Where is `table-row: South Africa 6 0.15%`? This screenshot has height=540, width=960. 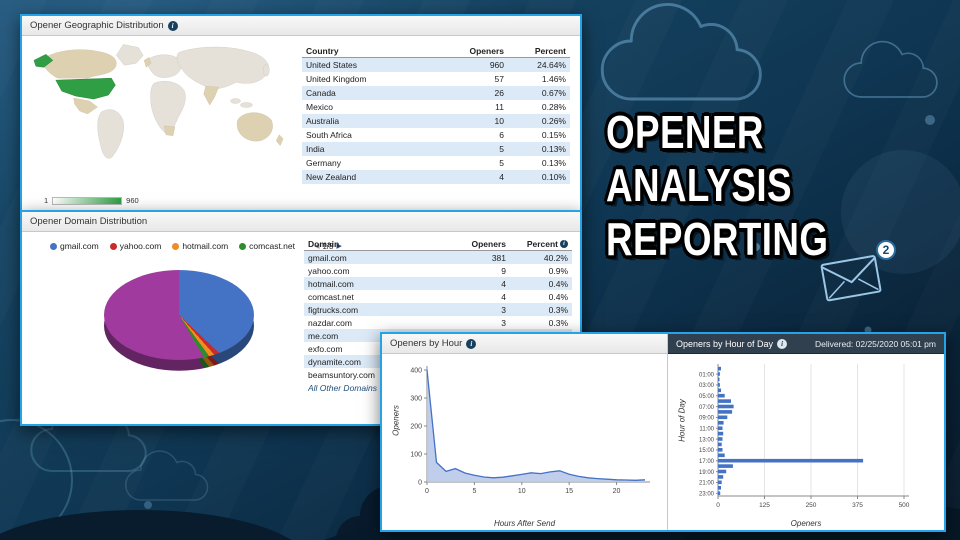 table-row: South Africa 6 0.15% is located at coordinates (436, 135).